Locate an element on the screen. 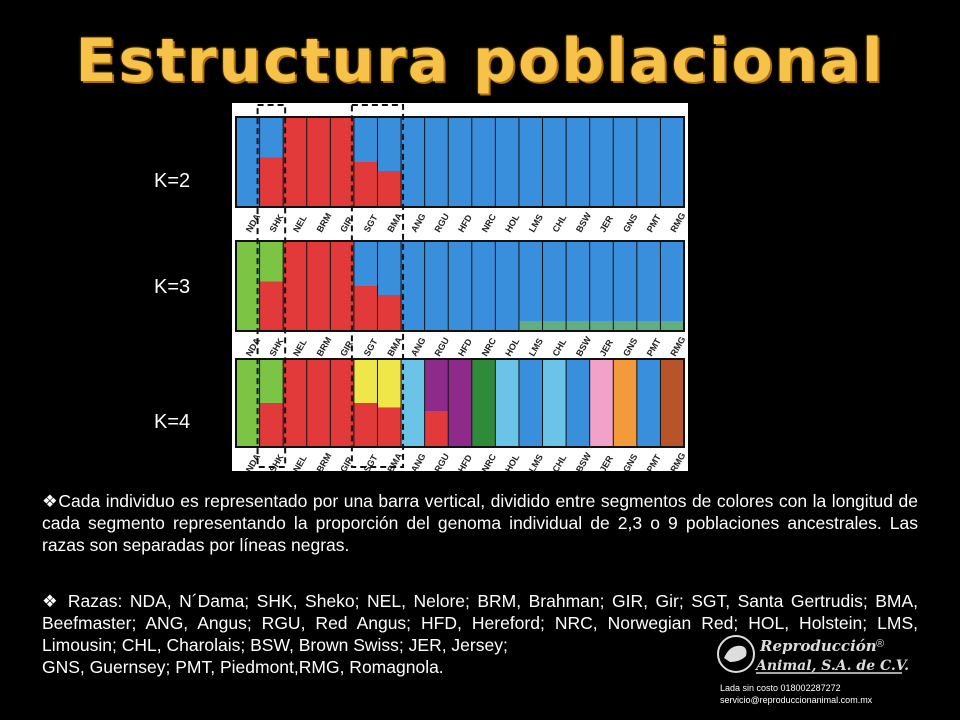  bar-CHL-admix is located at coordinates (554, 326).